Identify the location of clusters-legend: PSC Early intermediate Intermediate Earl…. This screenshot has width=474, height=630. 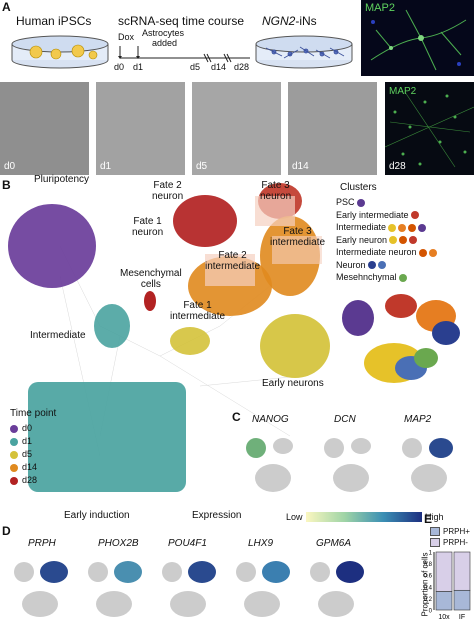
(386, 240).